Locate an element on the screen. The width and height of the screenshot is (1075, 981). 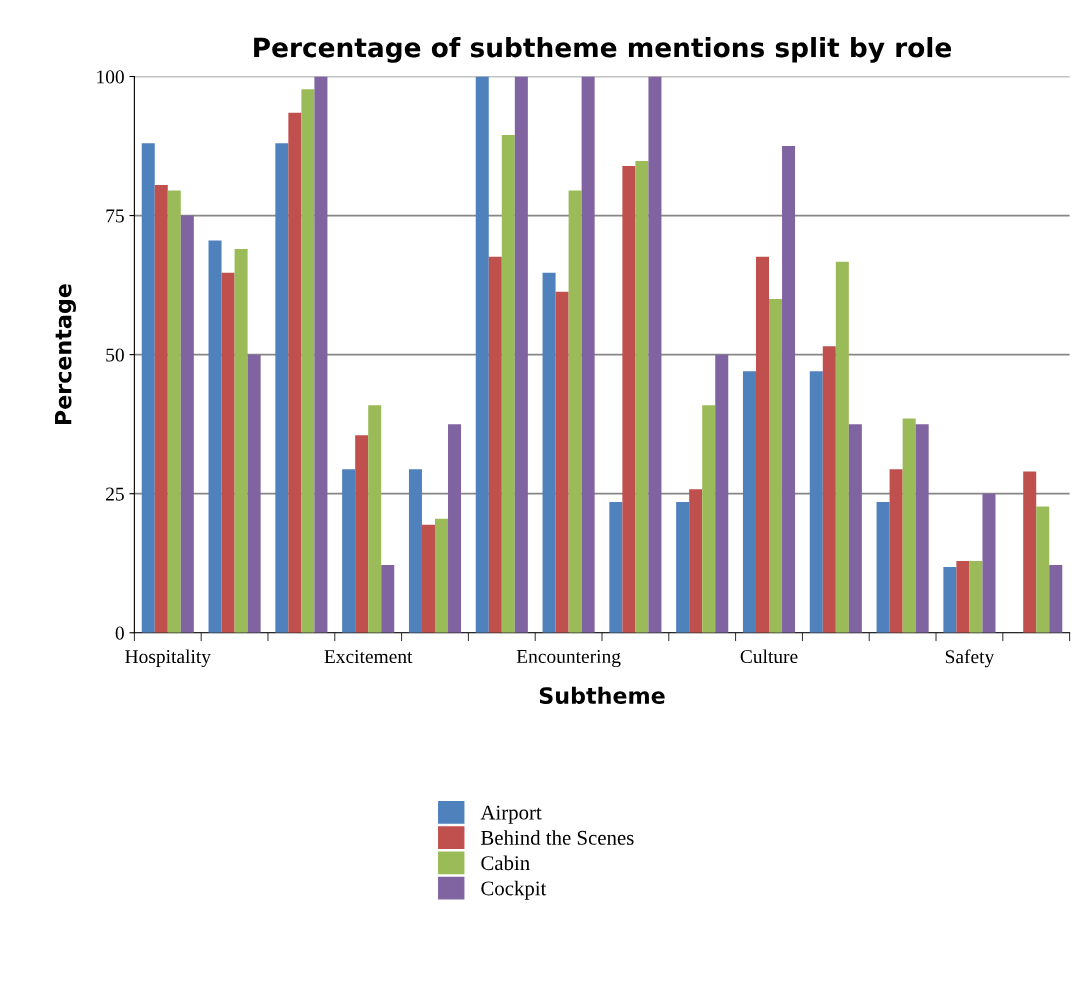
legend-label: Cockpit is located at coordinates (514, 890).